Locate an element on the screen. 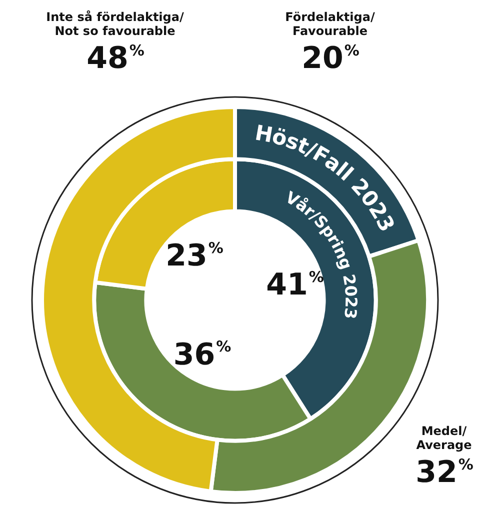 Image resolution: width=490 pixels, height=508 pixels. slice-label: Medel/ Average is located at coordinates (444, 438).